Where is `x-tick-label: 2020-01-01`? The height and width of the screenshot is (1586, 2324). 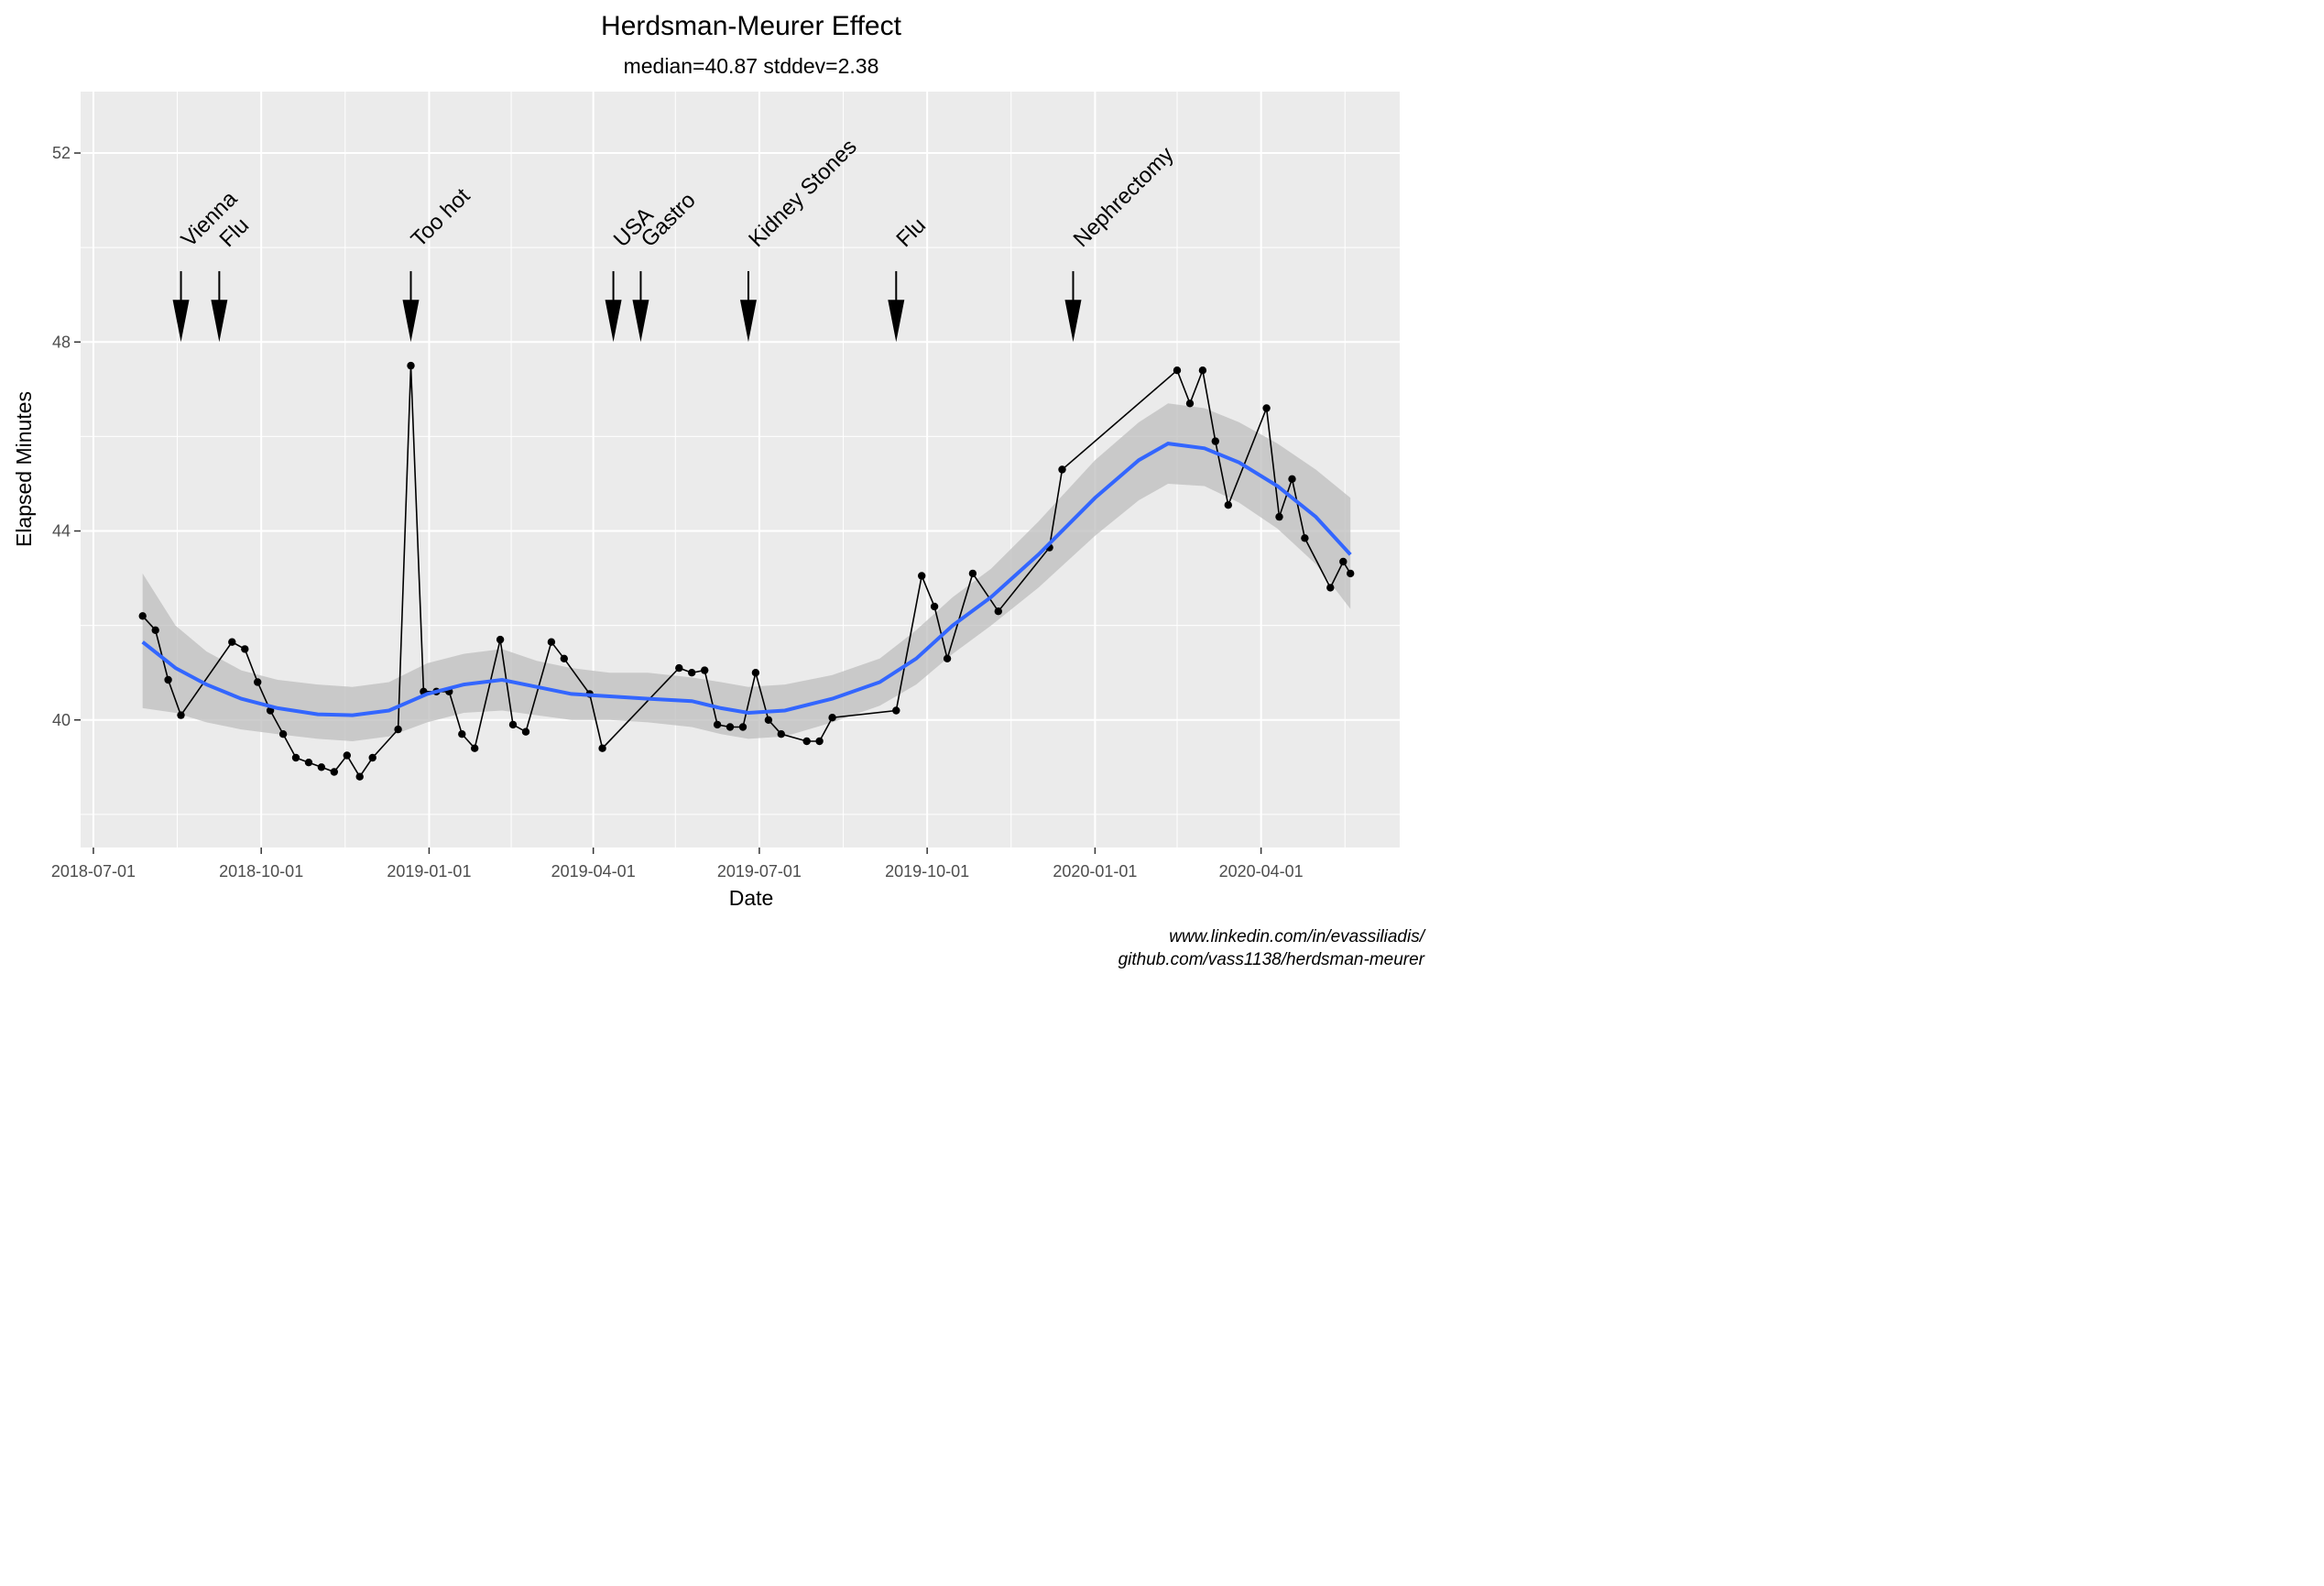 x-tick-label: 2020-01-01 is located at coordinates (1095, 871).